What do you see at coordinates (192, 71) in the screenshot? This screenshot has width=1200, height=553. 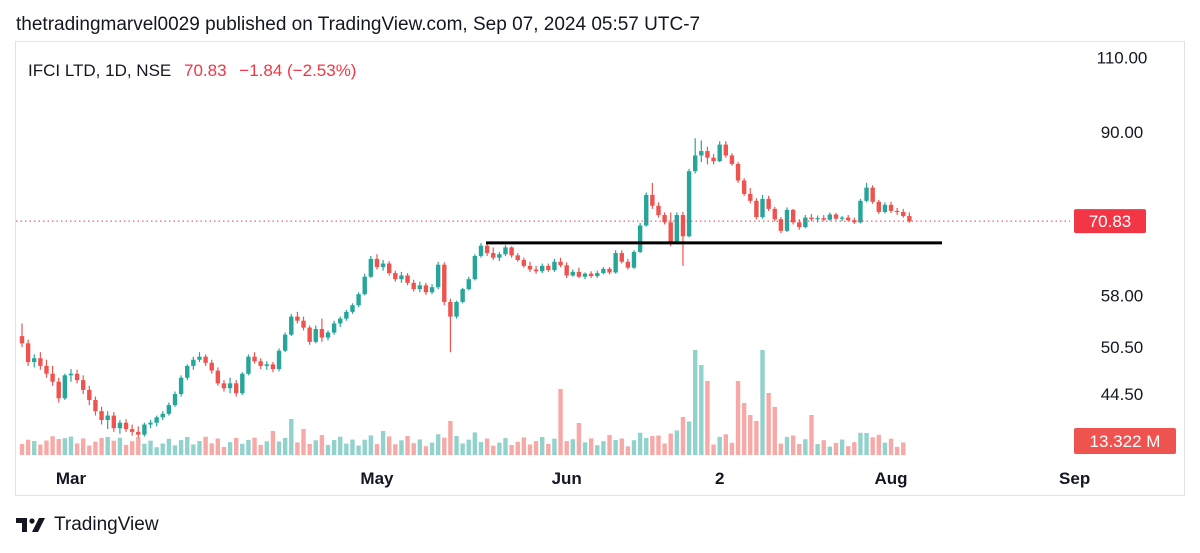 I see `symbol-legend: IFCI LTD, 1D, NSE 70.83 −1.84 (−2.53%)` at bounding box center [192, 71].